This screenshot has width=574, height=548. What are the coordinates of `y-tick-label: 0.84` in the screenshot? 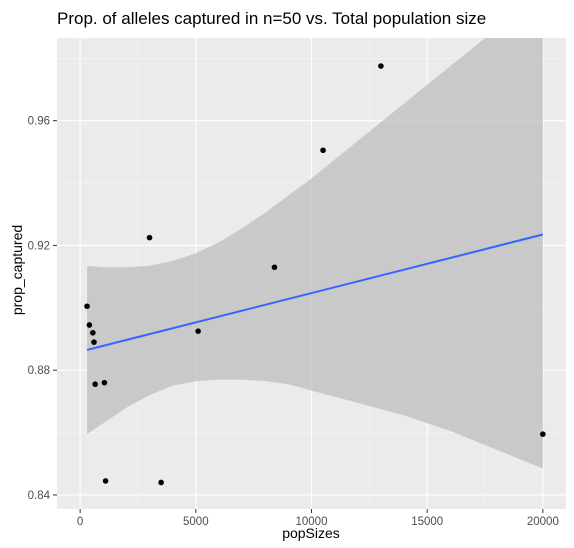 It's located at (39, 496).